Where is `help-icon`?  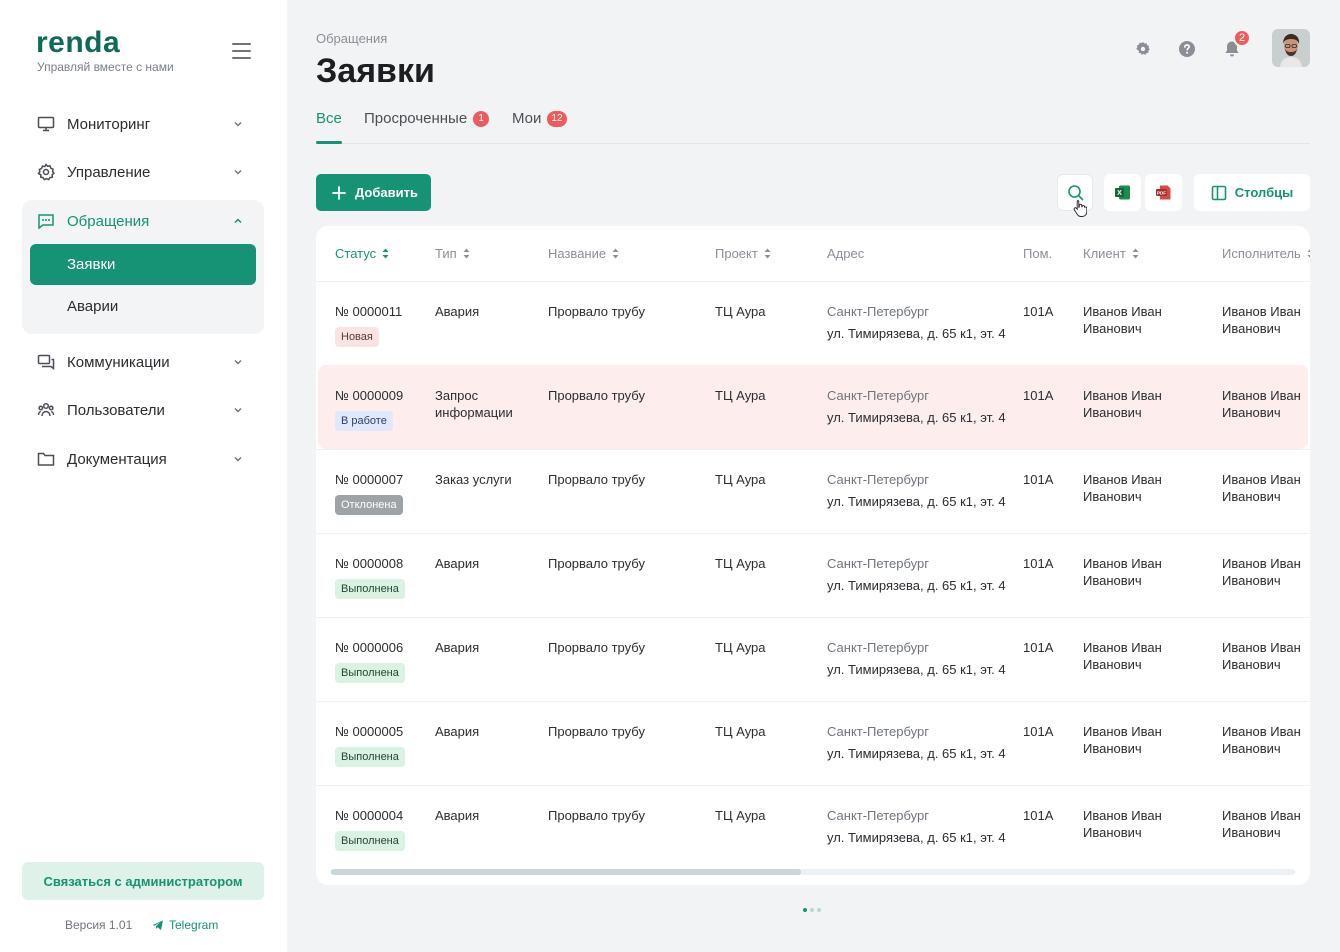
help-icon is located at coordinates (1187, 49).